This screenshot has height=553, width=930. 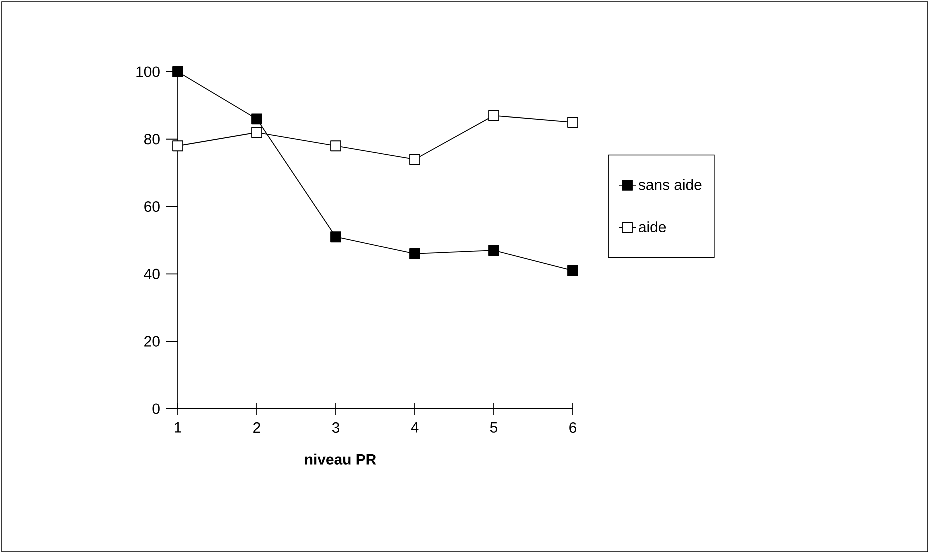 What do you see at coordinates (152, 206) in the screenshot?
I see `y-tick-label: 60` at bounding box center [152, 206].